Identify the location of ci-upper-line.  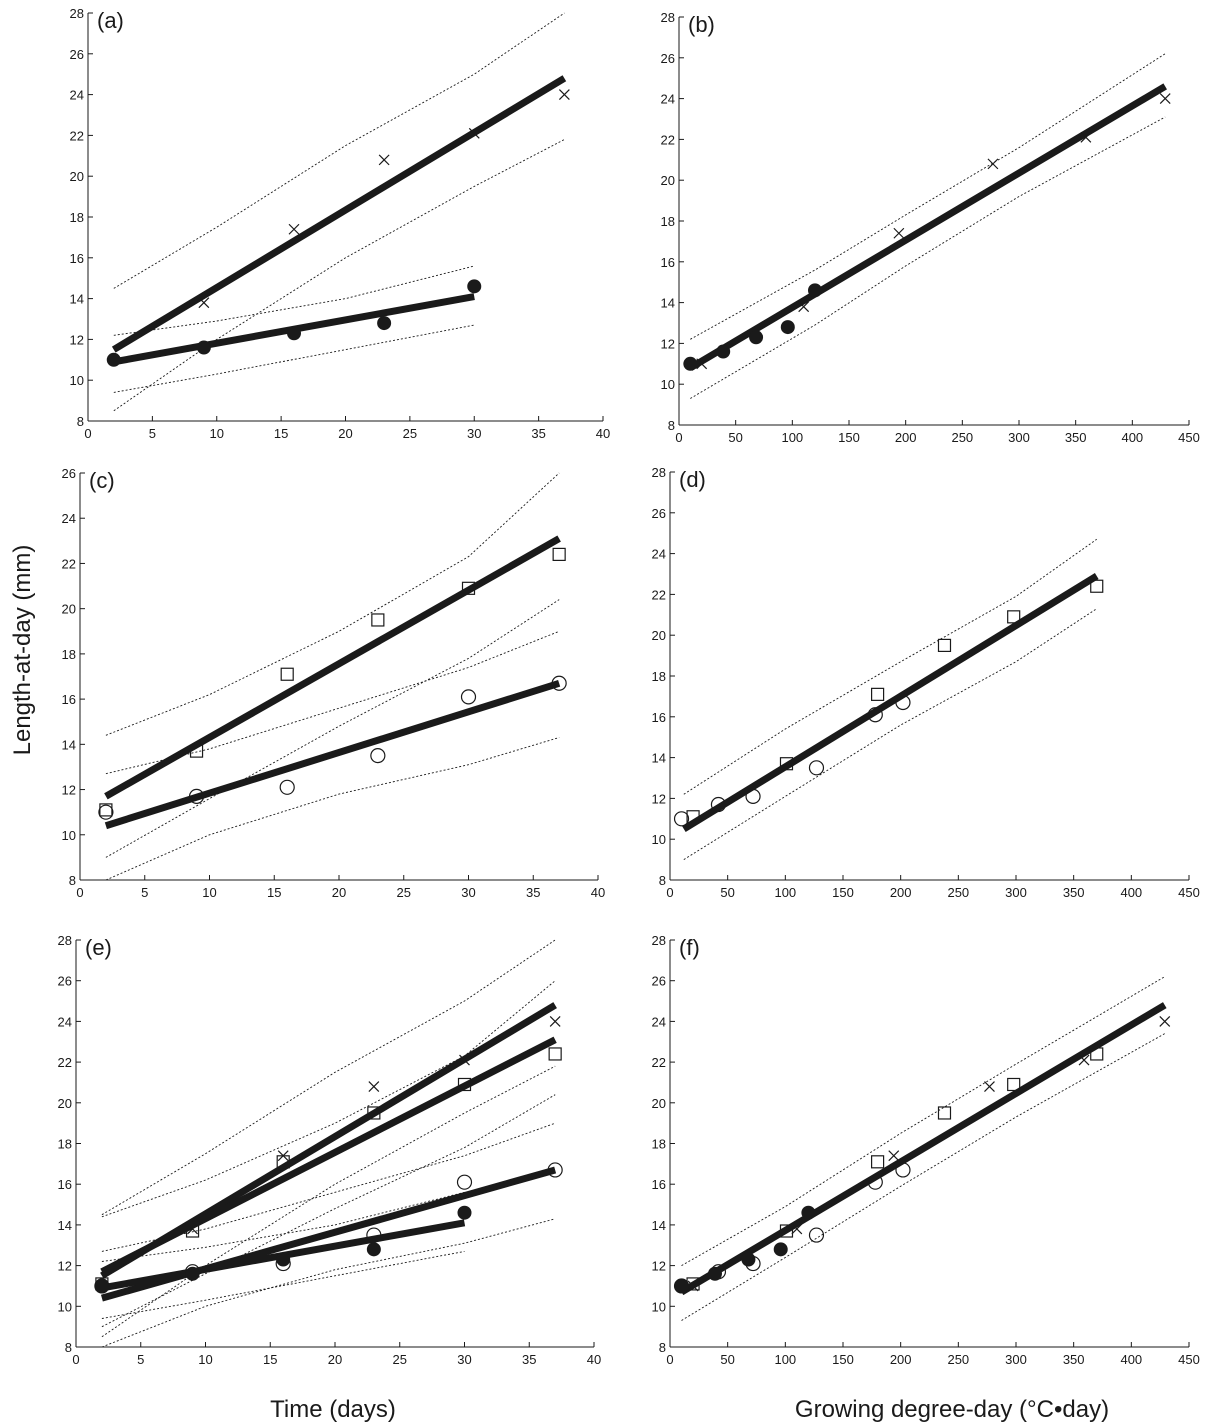
(328, 1099).